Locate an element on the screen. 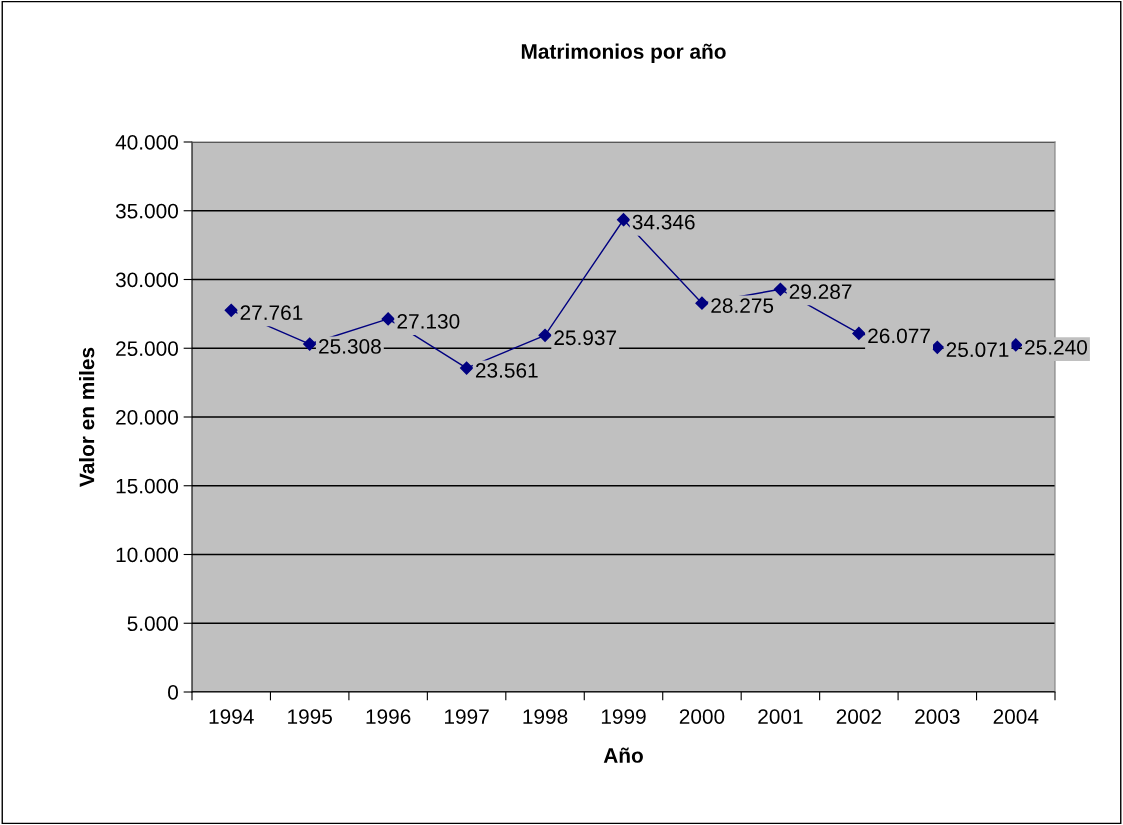 Image resolution: width=1123 pixels, height=825 pixels. x-tick-label: 1994 is located at coordinates (231, 716).